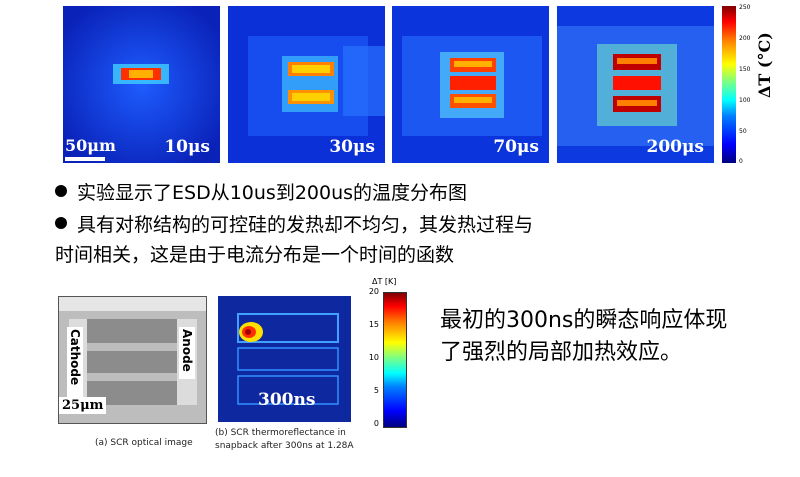 Image resolution: width=800 pixels, height=477 pixels. I want to click on colorbar-bottom-label: ΔT [K], so click(384, 281).